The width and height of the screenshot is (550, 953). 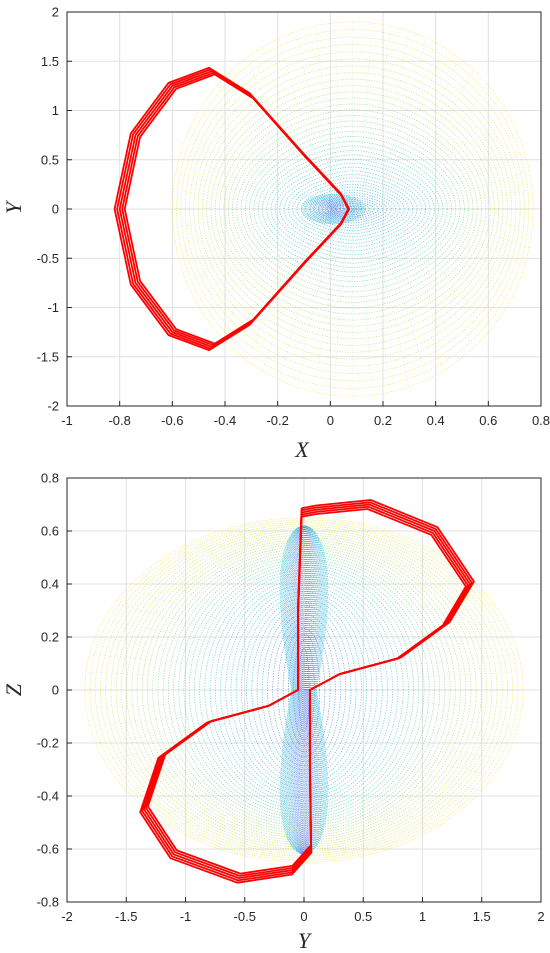 What do you see at coordinates (383, 420) in the screenshot?
I see `x-tick-label: 0.2` at bounding box center [383, 420].